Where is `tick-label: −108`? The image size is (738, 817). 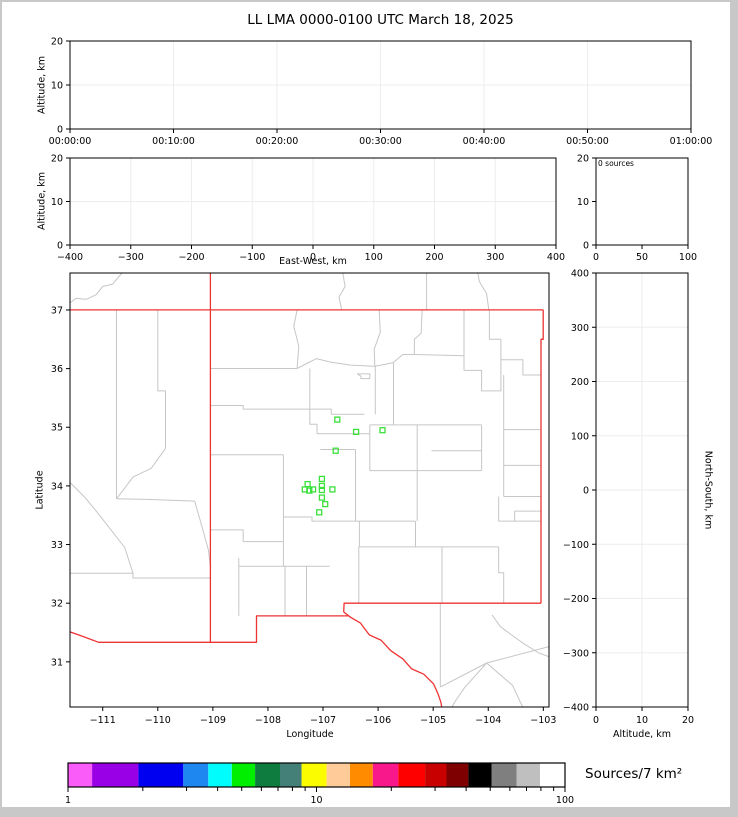 tick-label: −108 is located at coordinates (268, 720).